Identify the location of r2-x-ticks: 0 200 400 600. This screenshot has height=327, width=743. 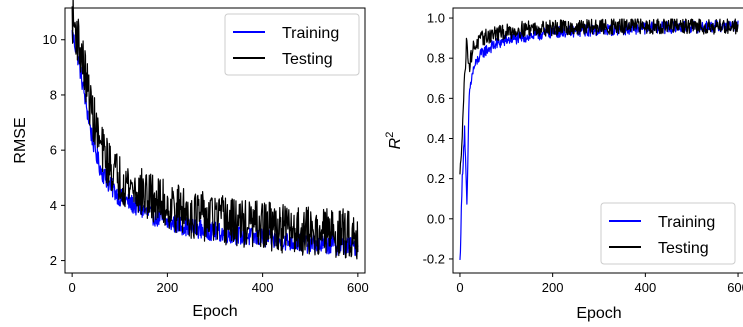
(599, 284).